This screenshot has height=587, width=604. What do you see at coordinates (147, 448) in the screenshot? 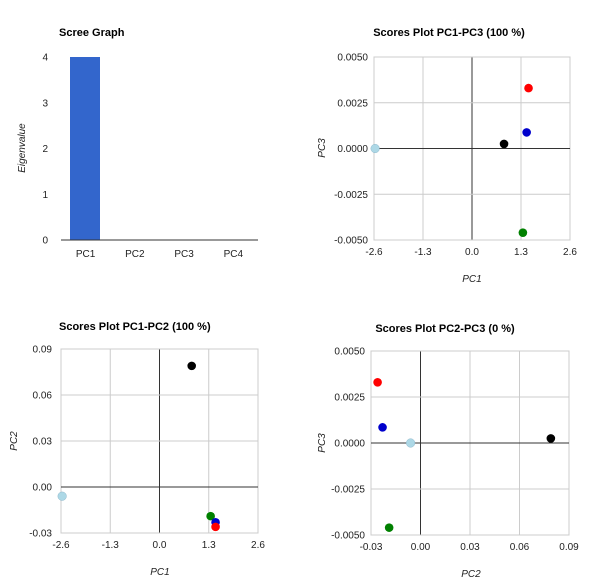
I see `scores-pc1-pc2-plot-area: -2.6 -1.3 0.0 1.3 2.6 -0.03 0.00 0.03 0.06 0.09` at bounding box center [147, 448].